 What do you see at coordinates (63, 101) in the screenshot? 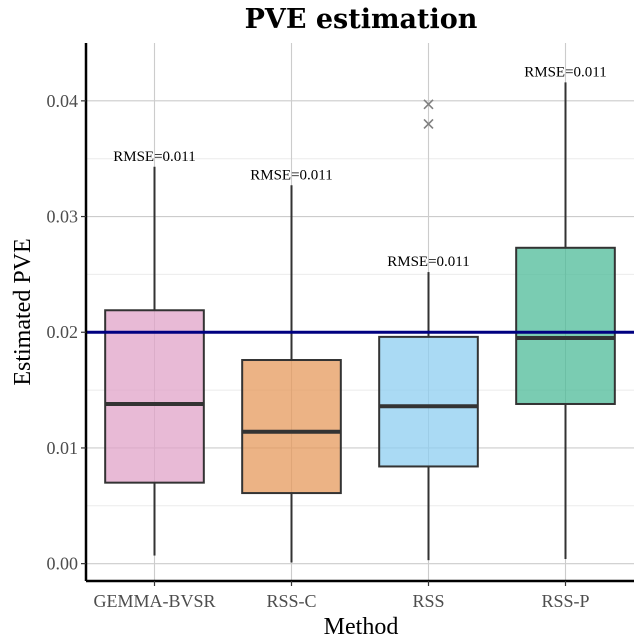
I see `y-tick-label: 0.04` at bounding box center [63, 101].